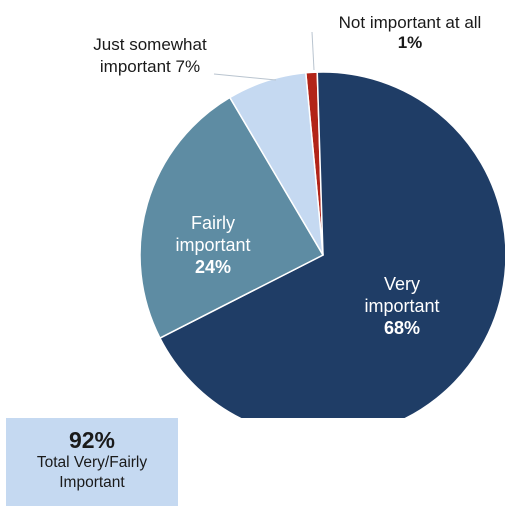 This screenshot has width=505, height=508. Describe the element at coordinates (402, 328) in the screenshot. I see `slice-label: 68%` at that location.